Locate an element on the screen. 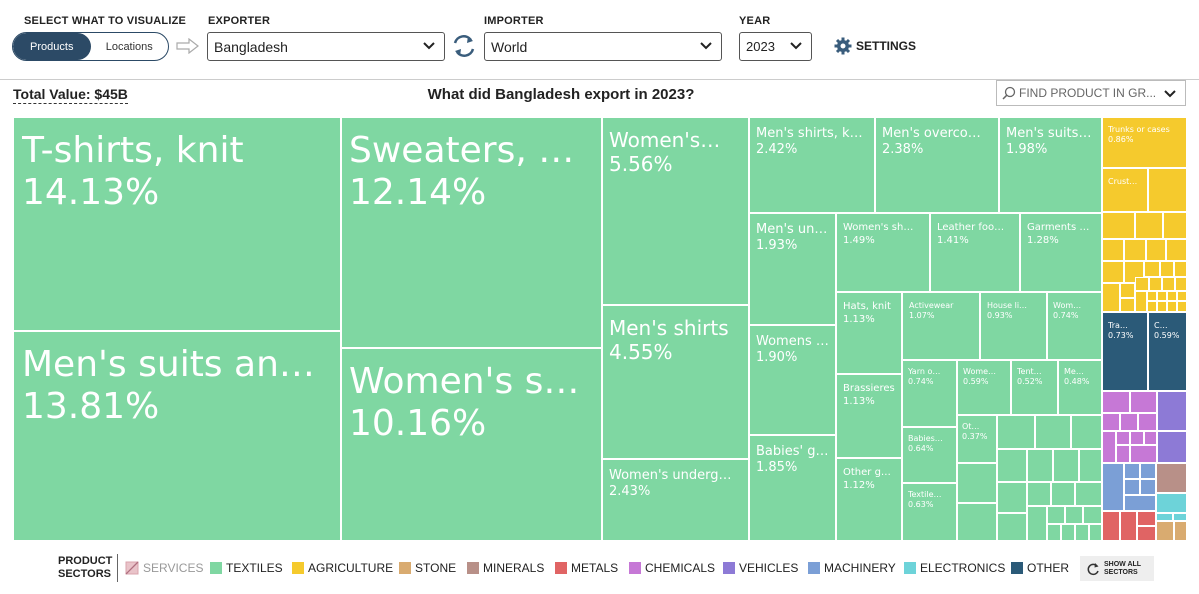 The width and height of the screenshot is (1199, 594). treemap-tile-textile-063: Textile… 0.63% is located at coordinates (929, 512).